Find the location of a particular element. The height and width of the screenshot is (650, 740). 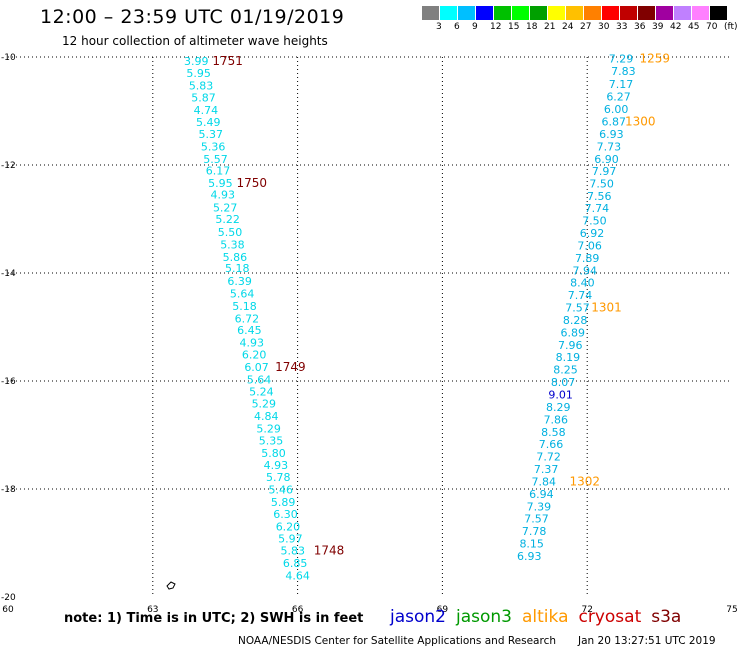

colorbar-label: 18 is located at coordinates (532, 27).